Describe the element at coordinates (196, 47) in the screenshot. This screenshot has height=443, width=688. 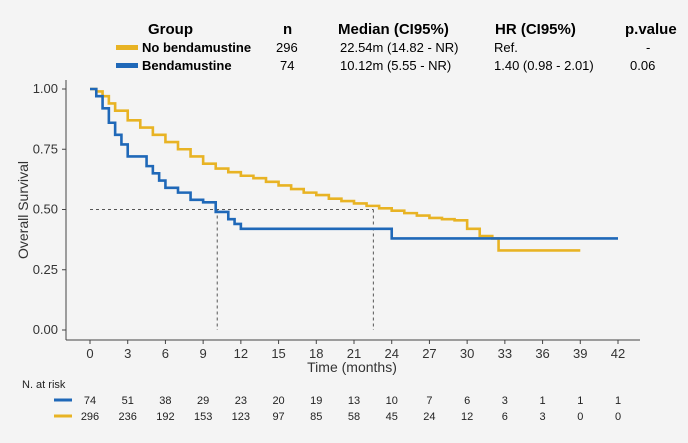
I see `legend-label-no-bendamustine: No bendamustine` at that location.